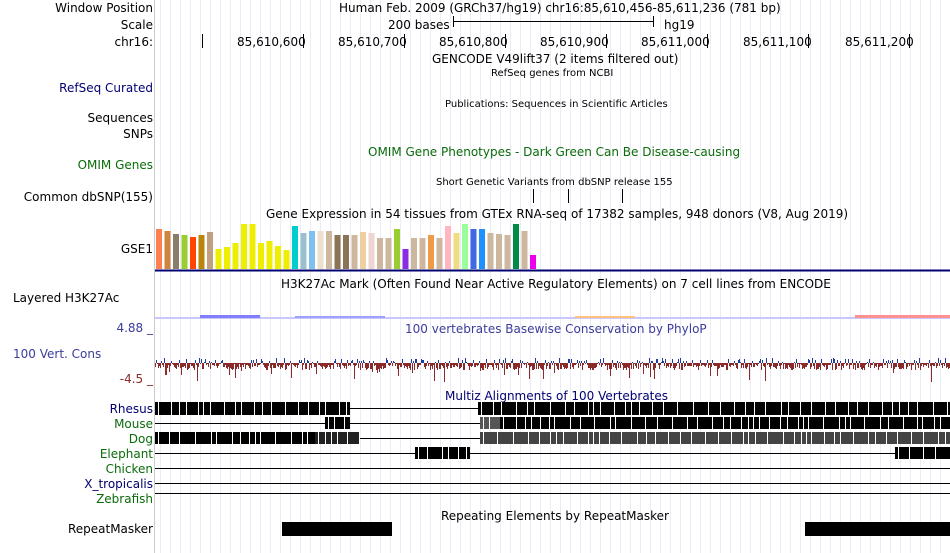 The width and height of the screenshot is (950, 553). What do you see at coordinates (124, 499) in the screenshot?
I see `species-zebrafish: Zebrafish` at bounding box center [124, 499].